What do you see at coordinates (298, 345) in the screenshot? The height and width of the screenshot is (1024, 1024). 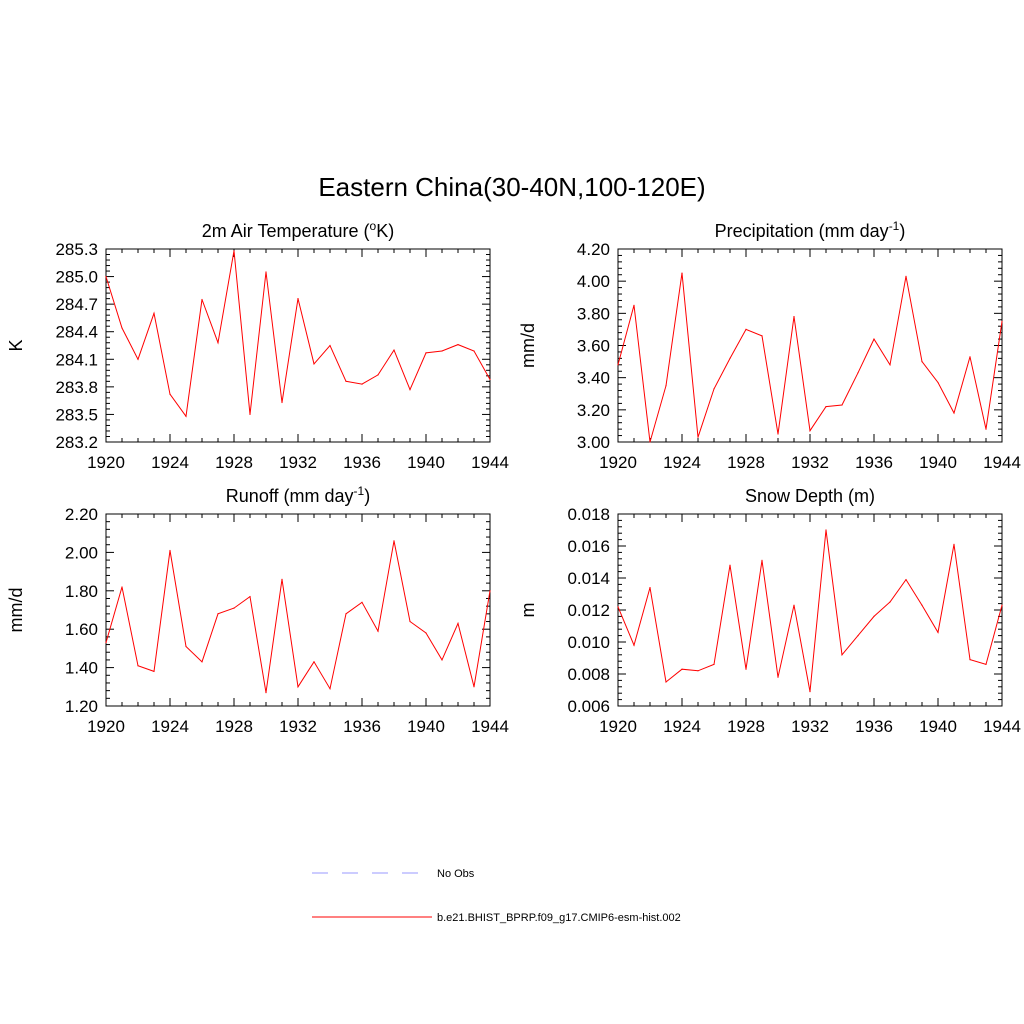 I see `temperature-plot-frame` at bounding box center [298, 345].